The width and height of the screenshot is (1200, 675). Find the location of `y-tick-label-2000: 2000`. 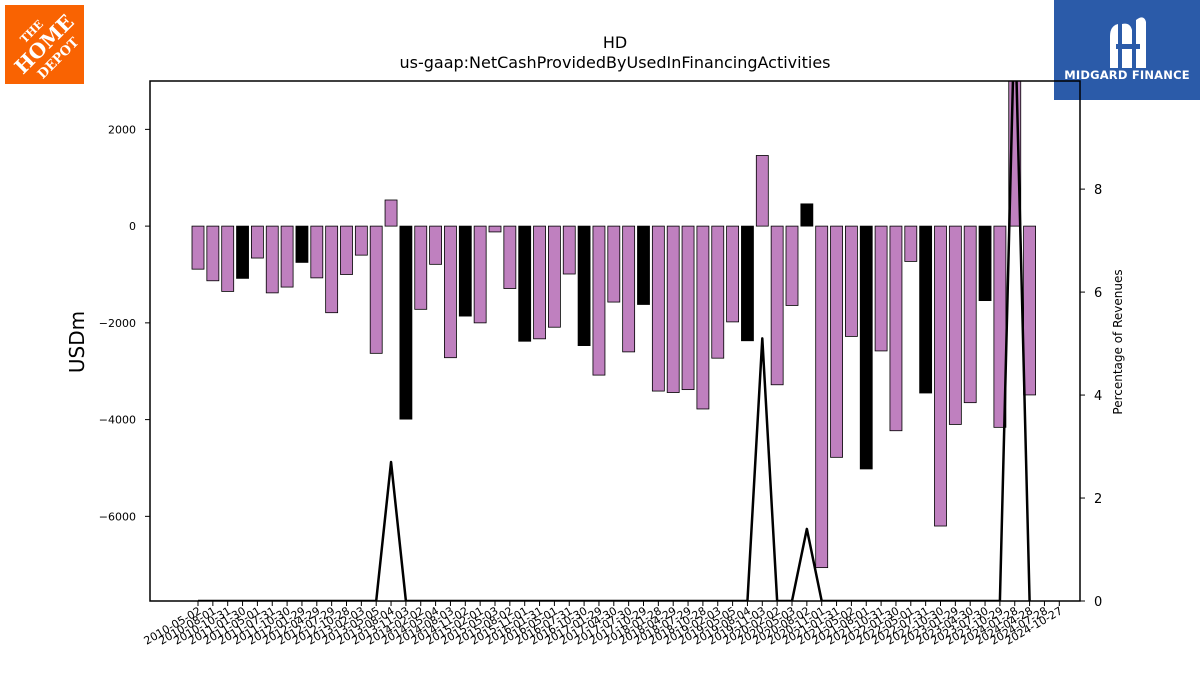

y-tick-label-2000: 2000 is located at coordinates (122, 129).